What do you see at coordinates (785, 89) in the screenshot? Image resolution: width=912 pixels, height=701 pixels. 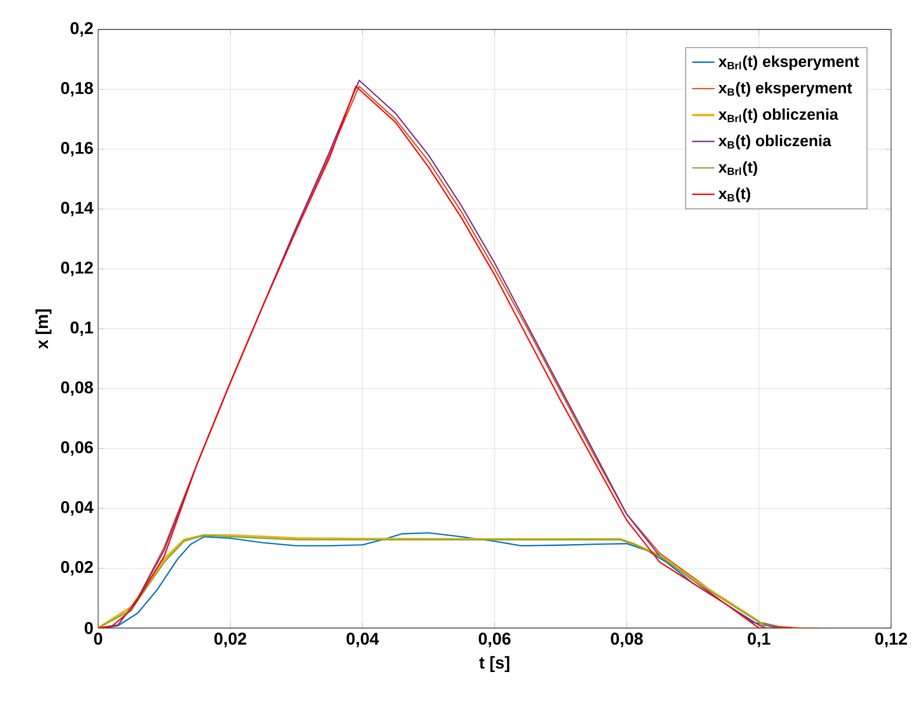 I see `legend-label: x$_{B}$(t) eksperyment` at bounding box center [785, 89].